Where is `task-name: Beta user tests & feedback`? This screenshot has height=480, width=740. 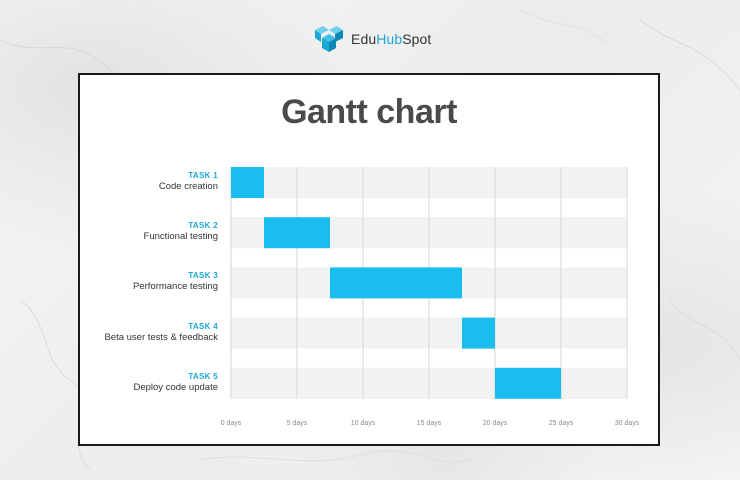 task-name: Beta user tests & feedback is located at coordinates (161, 337).